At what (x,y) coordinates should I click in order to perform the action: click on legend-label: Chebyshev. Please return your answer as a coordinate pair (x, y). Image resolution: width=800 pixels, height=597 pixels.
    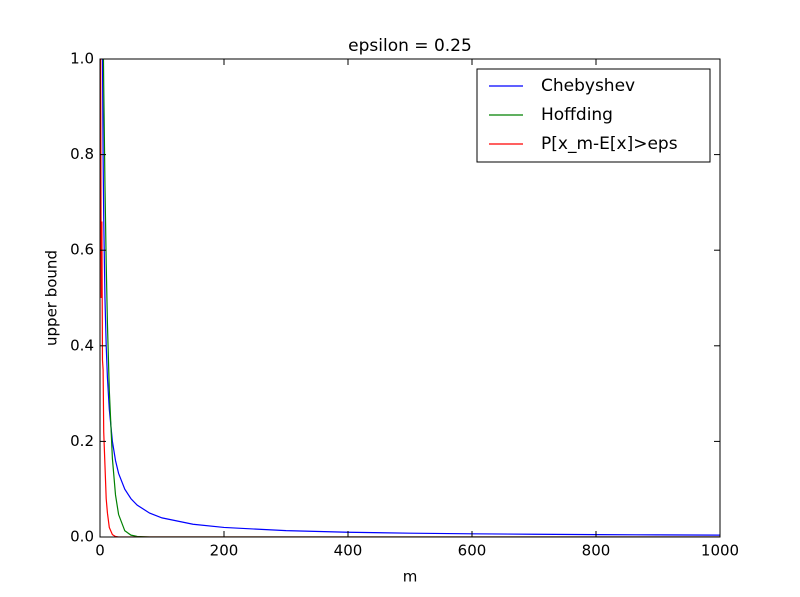
    Looking at the image, I should click on (588, 86).